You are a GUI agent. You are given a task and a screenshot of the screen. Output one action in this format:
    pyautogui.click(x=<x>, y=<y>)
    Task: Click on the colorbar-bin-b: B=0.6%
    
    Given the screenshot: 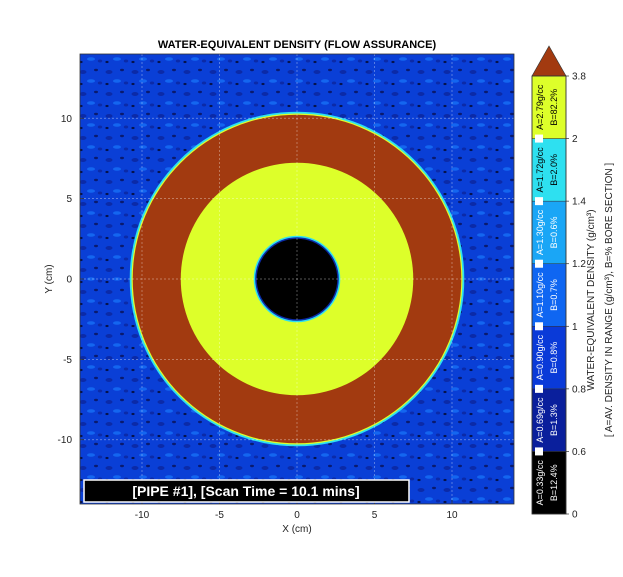 What is the action you would take?
    pyautogui.click(x=554, y=233)
    